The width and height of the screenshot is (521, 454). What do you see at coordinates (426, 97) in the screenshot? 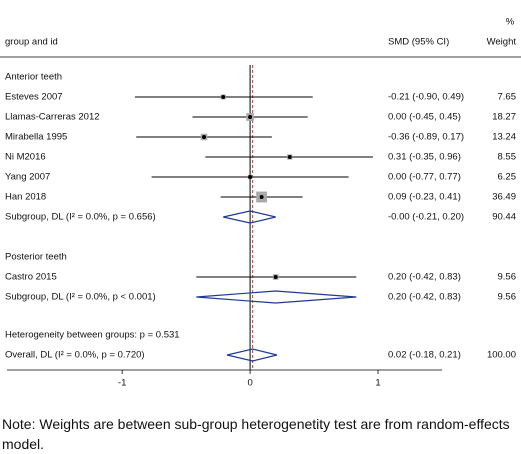
I see `effect-label: -0.21 (-0.90, 0.49)` at bounding box center [426, 97].